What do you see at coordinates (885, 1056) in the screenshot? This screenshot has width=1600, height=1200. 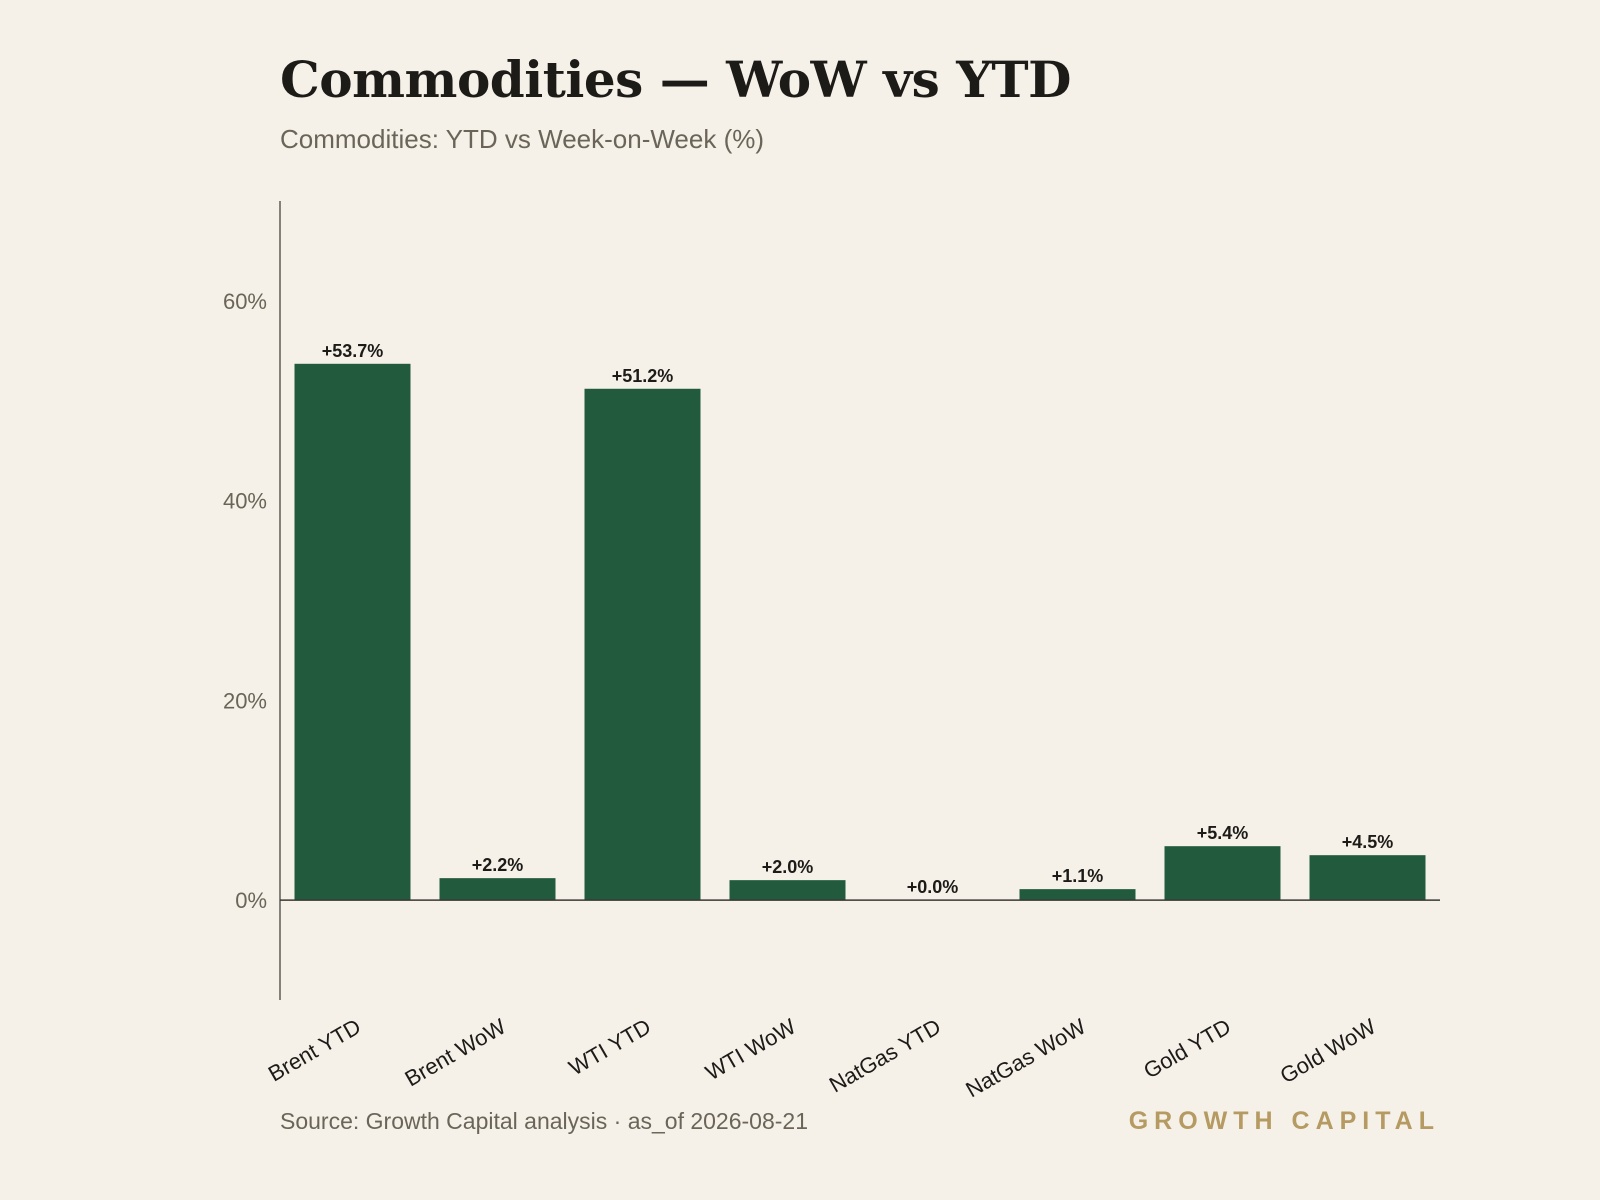 I see `x-tick-label: NatGas YTD` at bounding box center [885, 1056].